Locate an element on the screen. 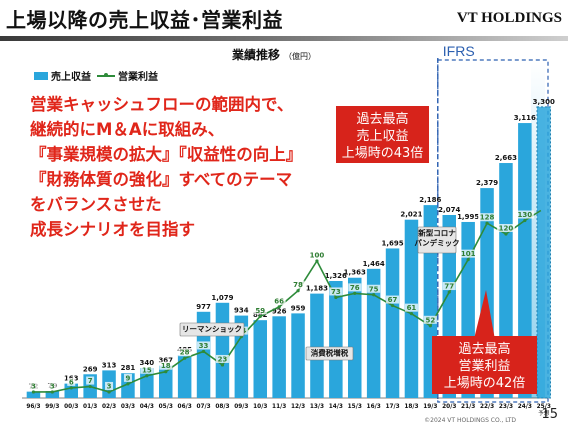 This screenshot has width=568, height=428. message-line: 営業キャッシュフローの範囲内で、 is located at coordinates (162, 104).